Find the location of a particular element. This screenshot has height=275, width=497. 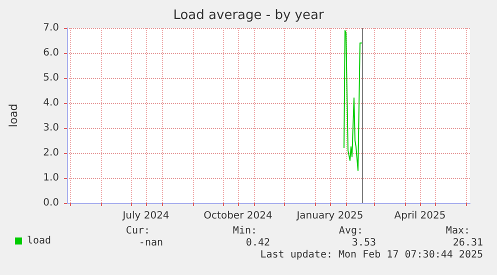

text: 0.42 is located at coordinates (258, 243).